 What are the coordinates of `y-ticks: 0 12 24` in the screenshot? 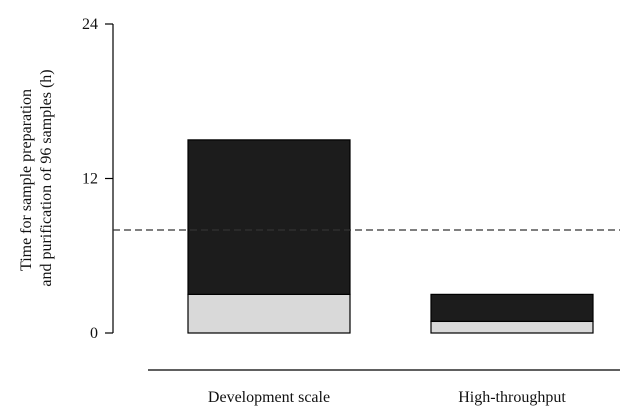 It's located at (97, 179).